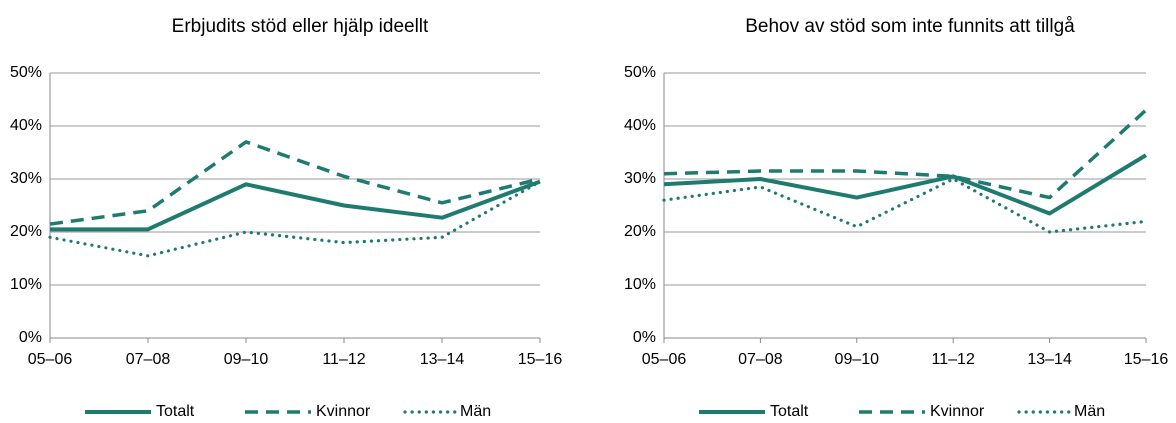 This screenshot has width=1176, height=423. What do you see at coordinates (300, 26) in the screenshot?
I see `chart-title: Erbjudits stöd eller hjälp ideellt` at bounding box center [300, 26].